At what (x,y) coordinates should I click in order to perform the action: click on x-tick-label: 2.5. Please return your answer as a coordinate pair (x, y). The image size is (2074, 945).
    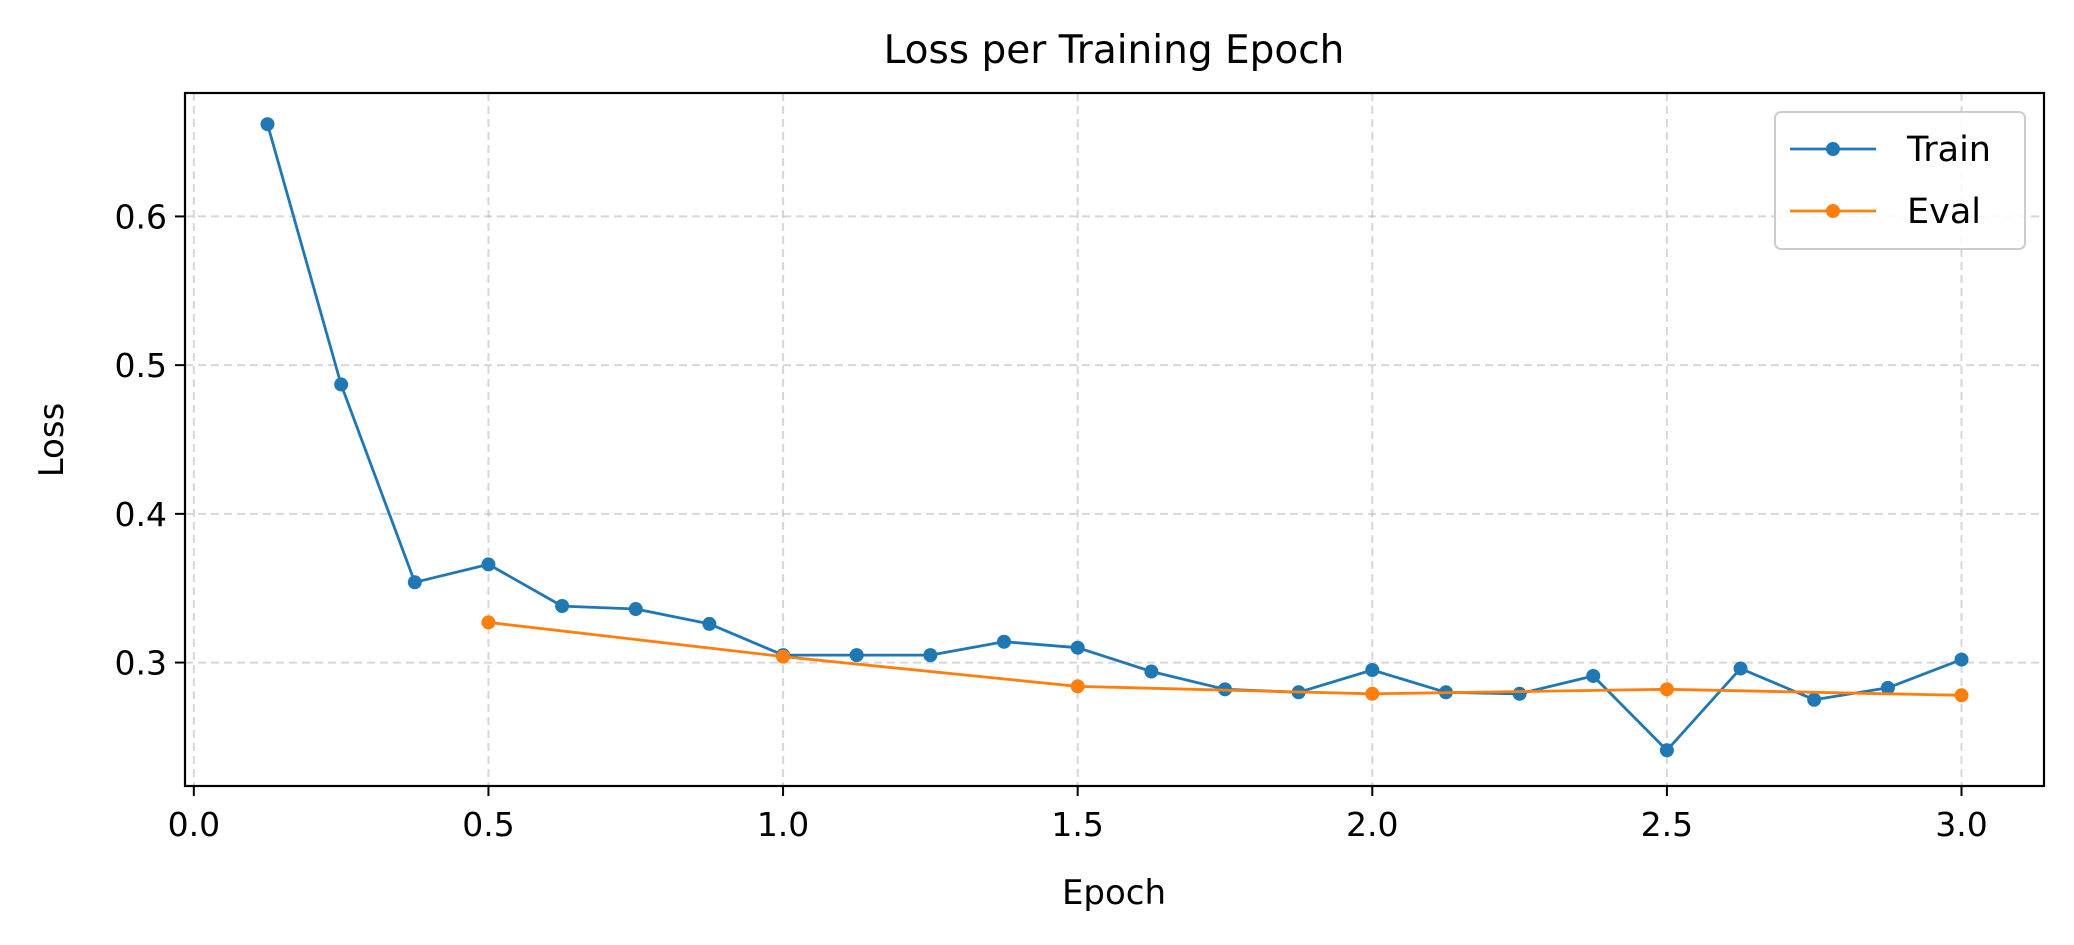
    Looking at the image, I should click on (1667, 824).